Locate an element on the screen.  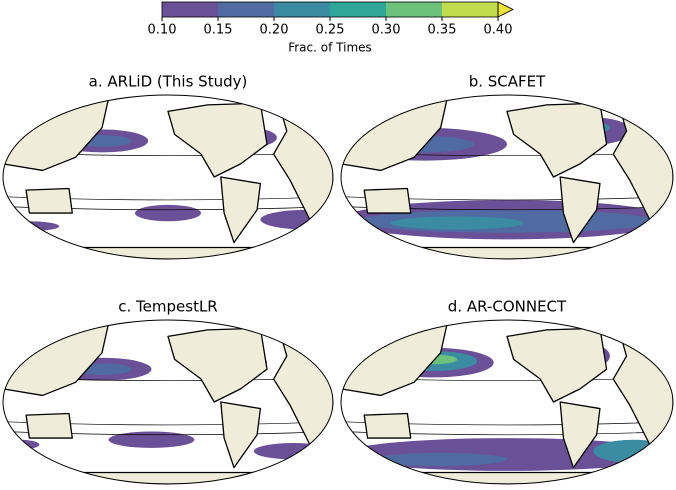
colorbar-tick-label: 0.35 is located at coordinates (442, 30).